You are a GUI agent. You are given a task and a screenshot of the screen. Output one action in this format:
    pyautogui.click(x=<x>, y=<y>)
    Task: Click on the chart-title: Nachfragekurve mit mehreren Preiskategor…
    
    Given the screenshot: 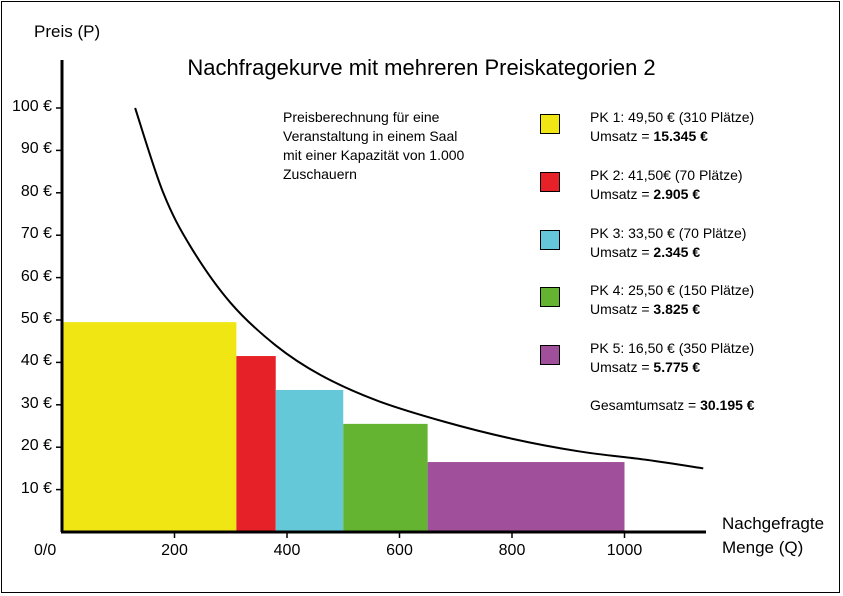 What is the action you would take?
    pyautogui.click(x=421, y=67)
    